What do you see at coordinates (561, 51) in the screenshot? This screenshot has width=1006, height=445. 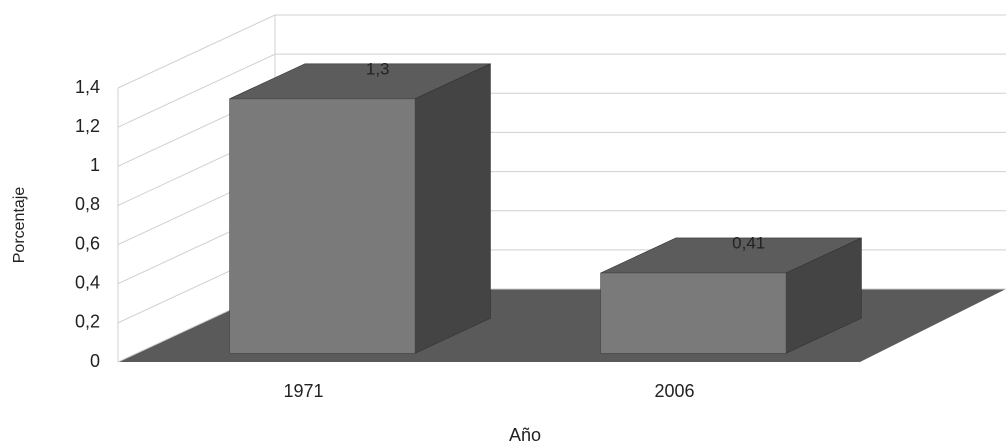 I see `grid-line` at bounding box center [561, 51].